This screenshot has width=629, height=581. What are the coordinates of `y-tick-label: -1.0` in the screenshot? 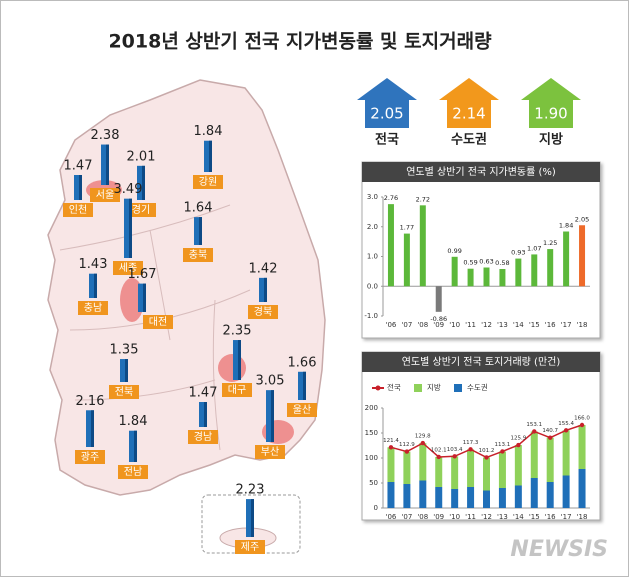 It's located at (371, 316).